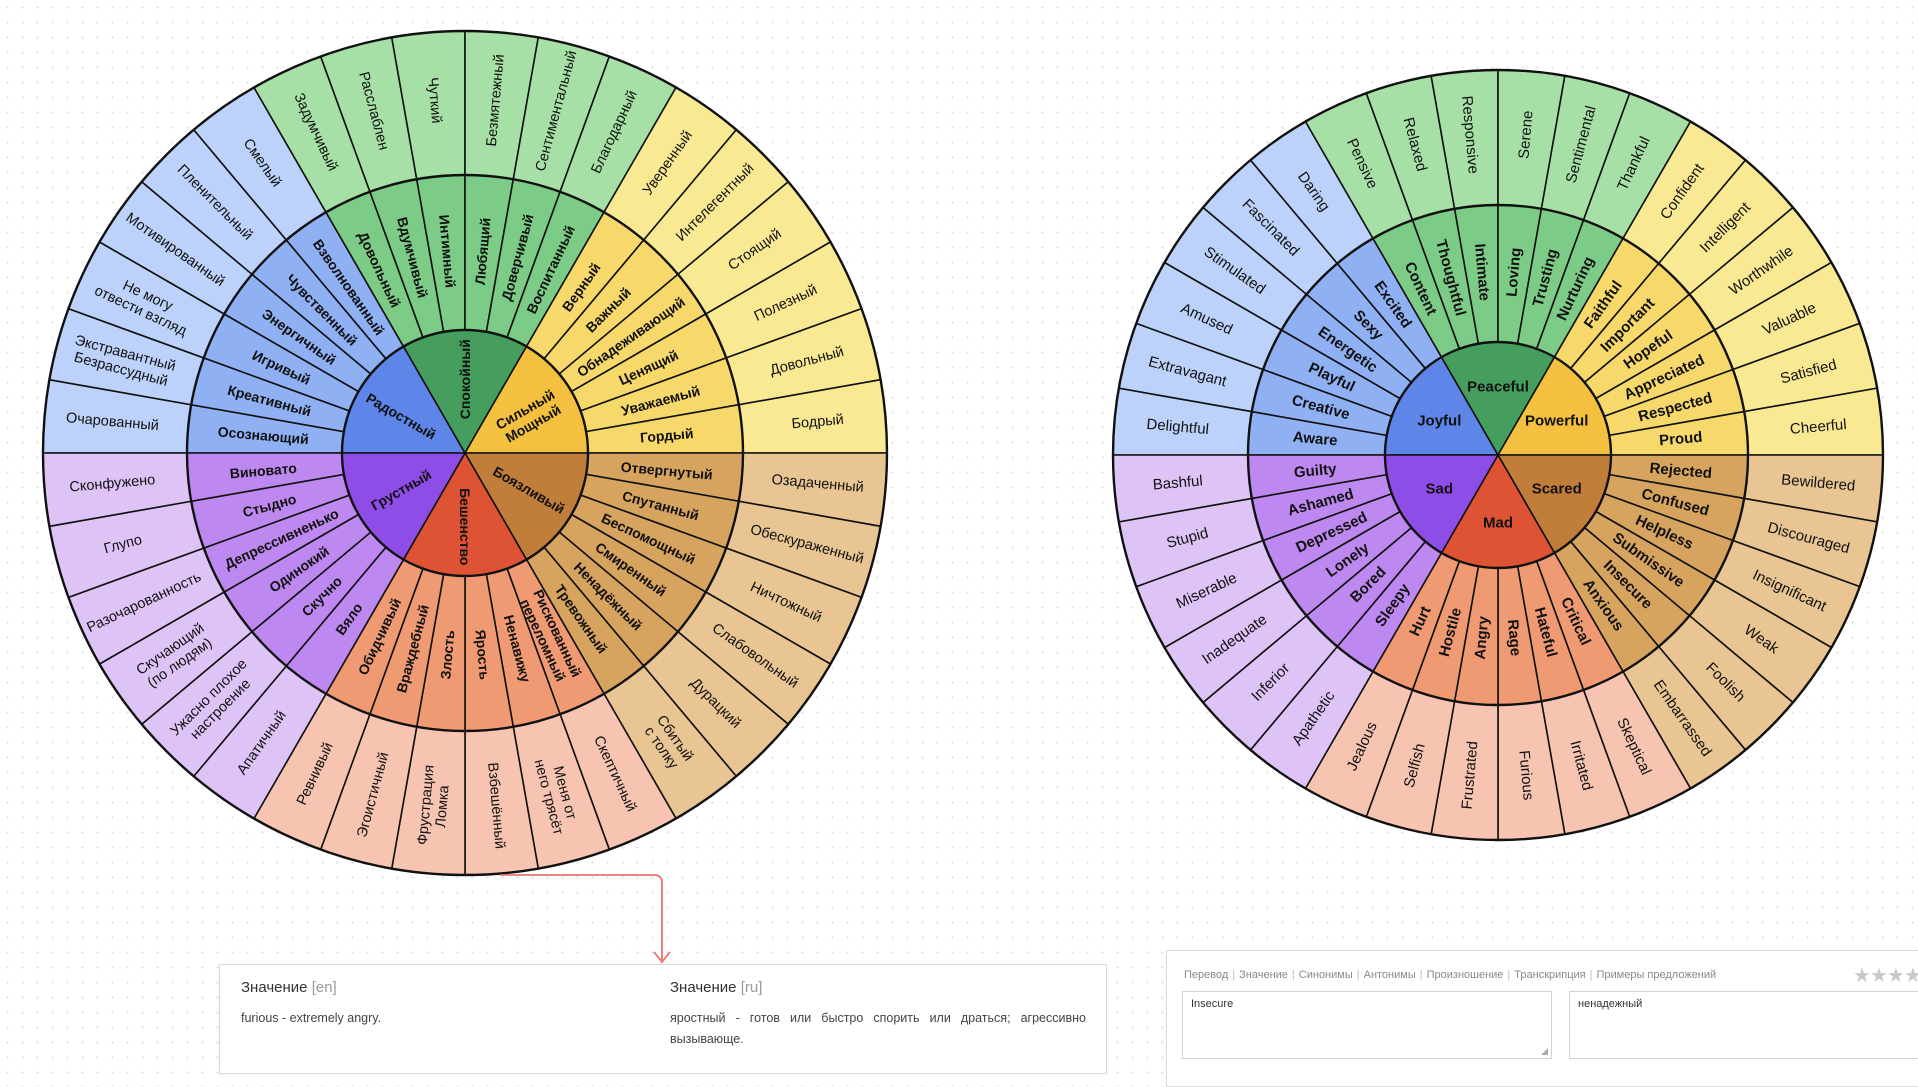 The image size is (1918, 1087). Describe the element at coordinates (1610, 1004) in the screenshot. I see `target-text: ненадежный` at that location.